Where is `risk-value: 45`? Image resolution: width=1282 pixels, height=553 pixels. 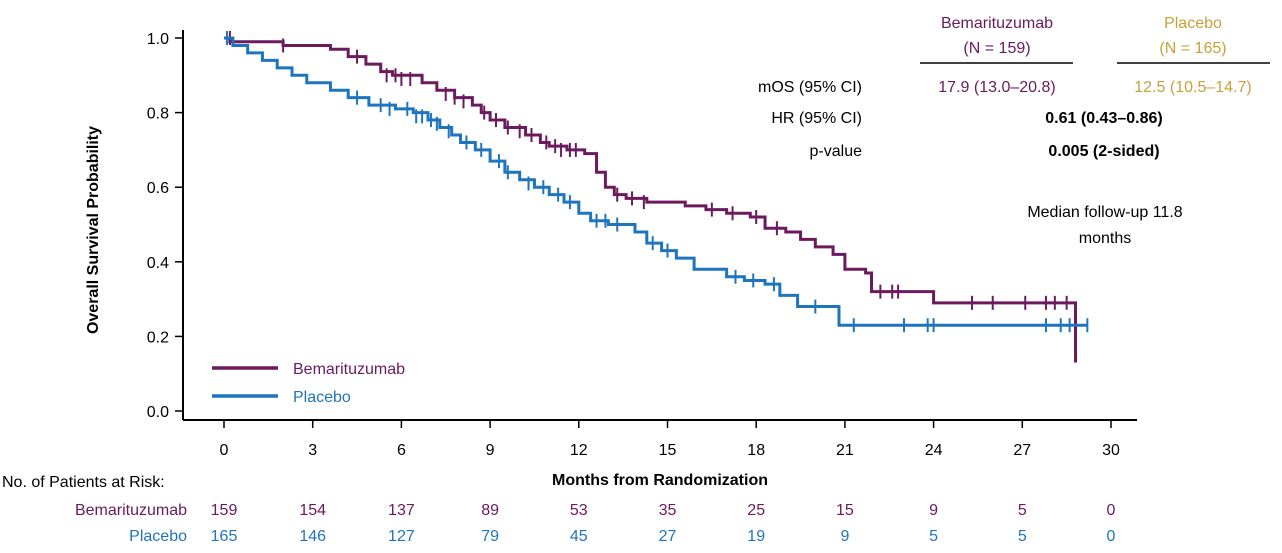
risk-value: 45 is located at coordinates (579, 536).